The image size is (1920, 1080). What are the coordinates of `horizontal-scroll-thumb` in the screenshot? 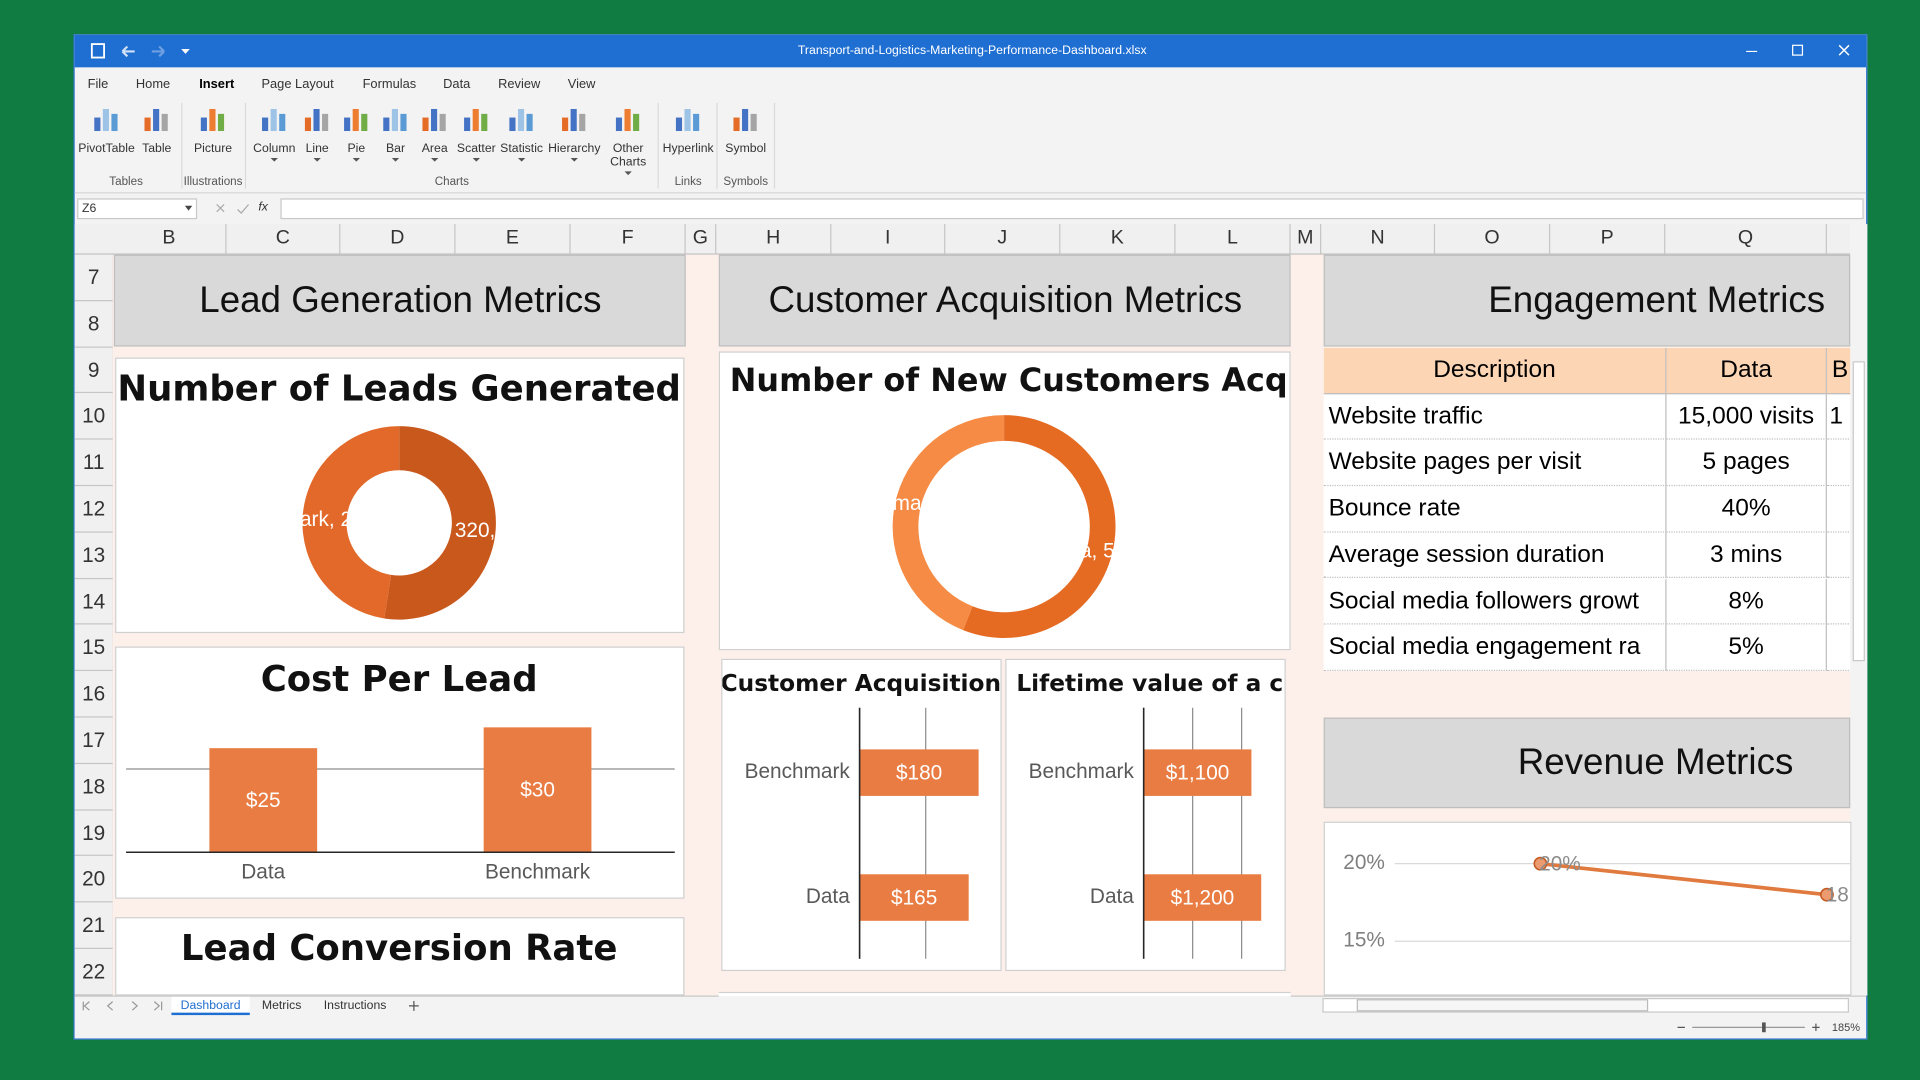 It's located at (1502, 1005).